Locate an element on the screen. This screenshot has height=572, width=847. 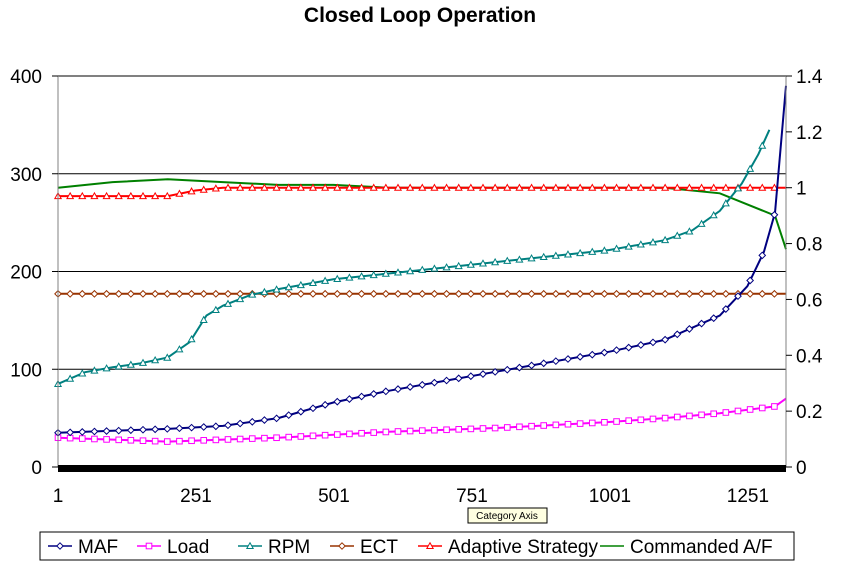
x-axis-bar is located at coordinates (422, 468).